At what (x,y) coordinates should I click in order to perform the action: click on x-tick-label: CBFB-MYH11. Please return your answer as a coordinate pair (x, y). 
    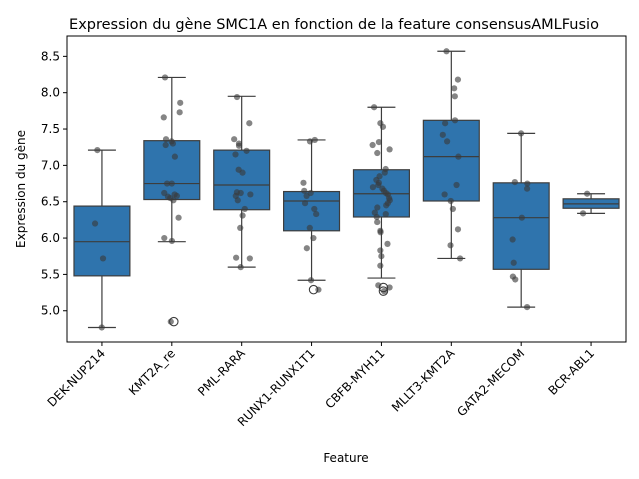
    Looking at the image, I should click on (354, 378).